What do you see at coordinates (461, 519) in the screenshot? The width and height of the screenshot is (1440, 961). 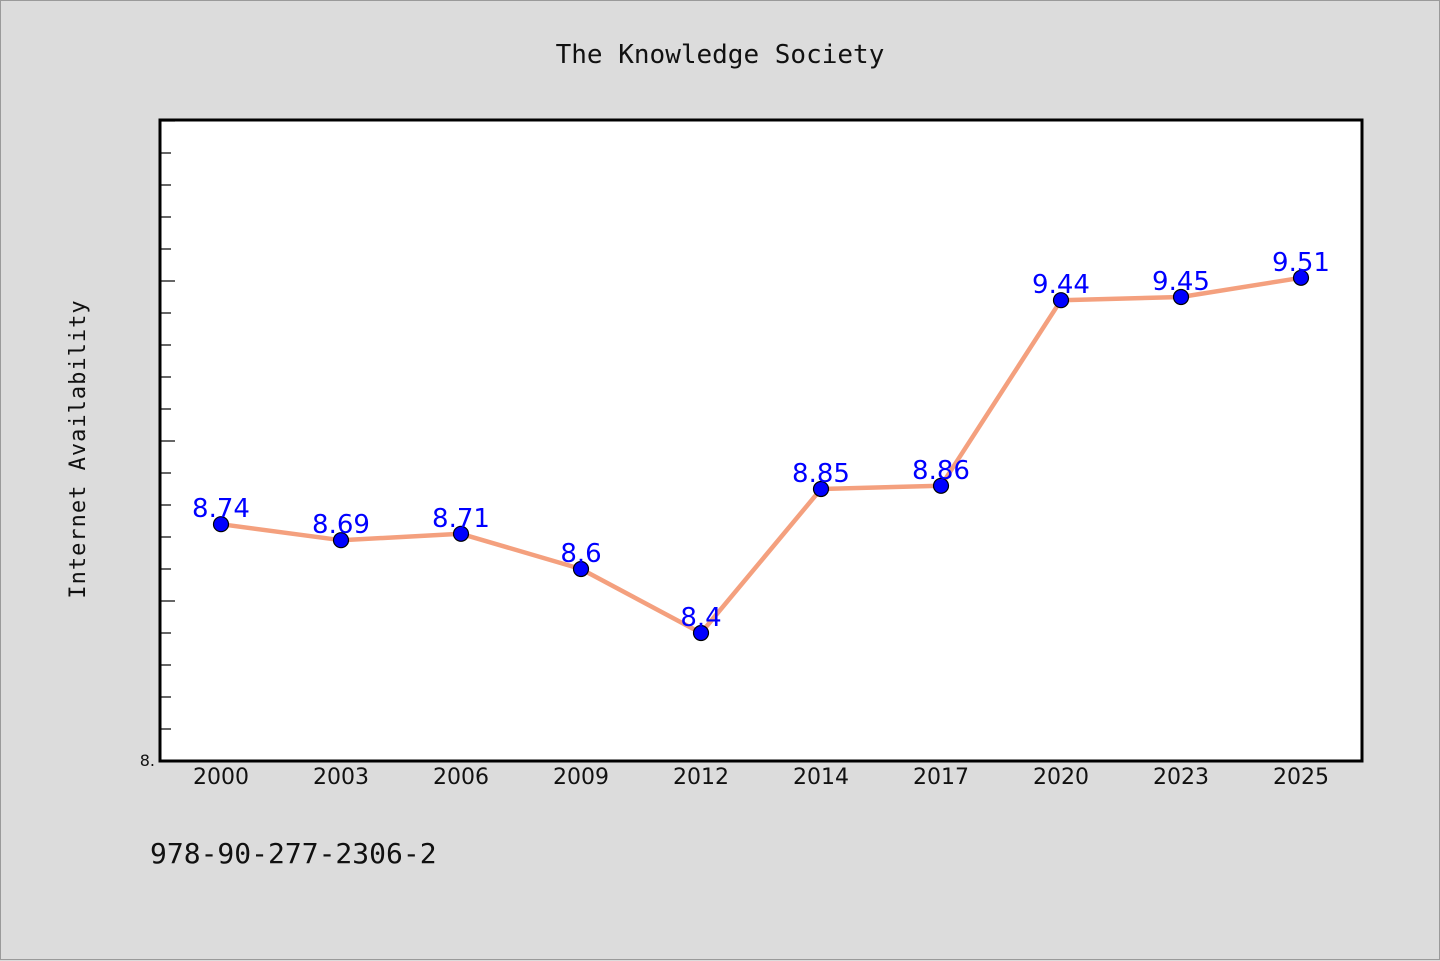 I see `data-label: 8.71` at bounding box center [461, 519].